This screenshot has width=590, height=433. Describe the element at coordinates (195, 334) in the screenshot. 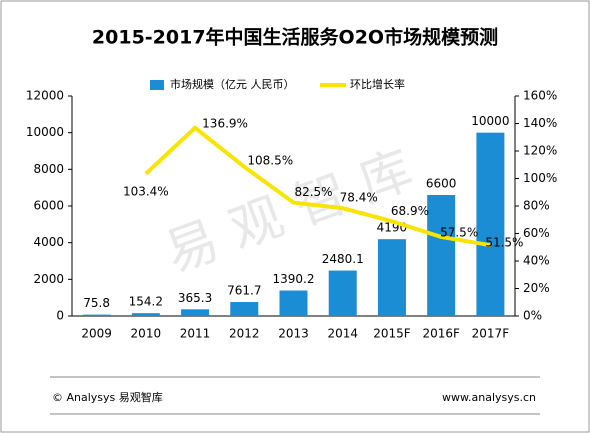

I see `x-tick-label: 2011` at that location.